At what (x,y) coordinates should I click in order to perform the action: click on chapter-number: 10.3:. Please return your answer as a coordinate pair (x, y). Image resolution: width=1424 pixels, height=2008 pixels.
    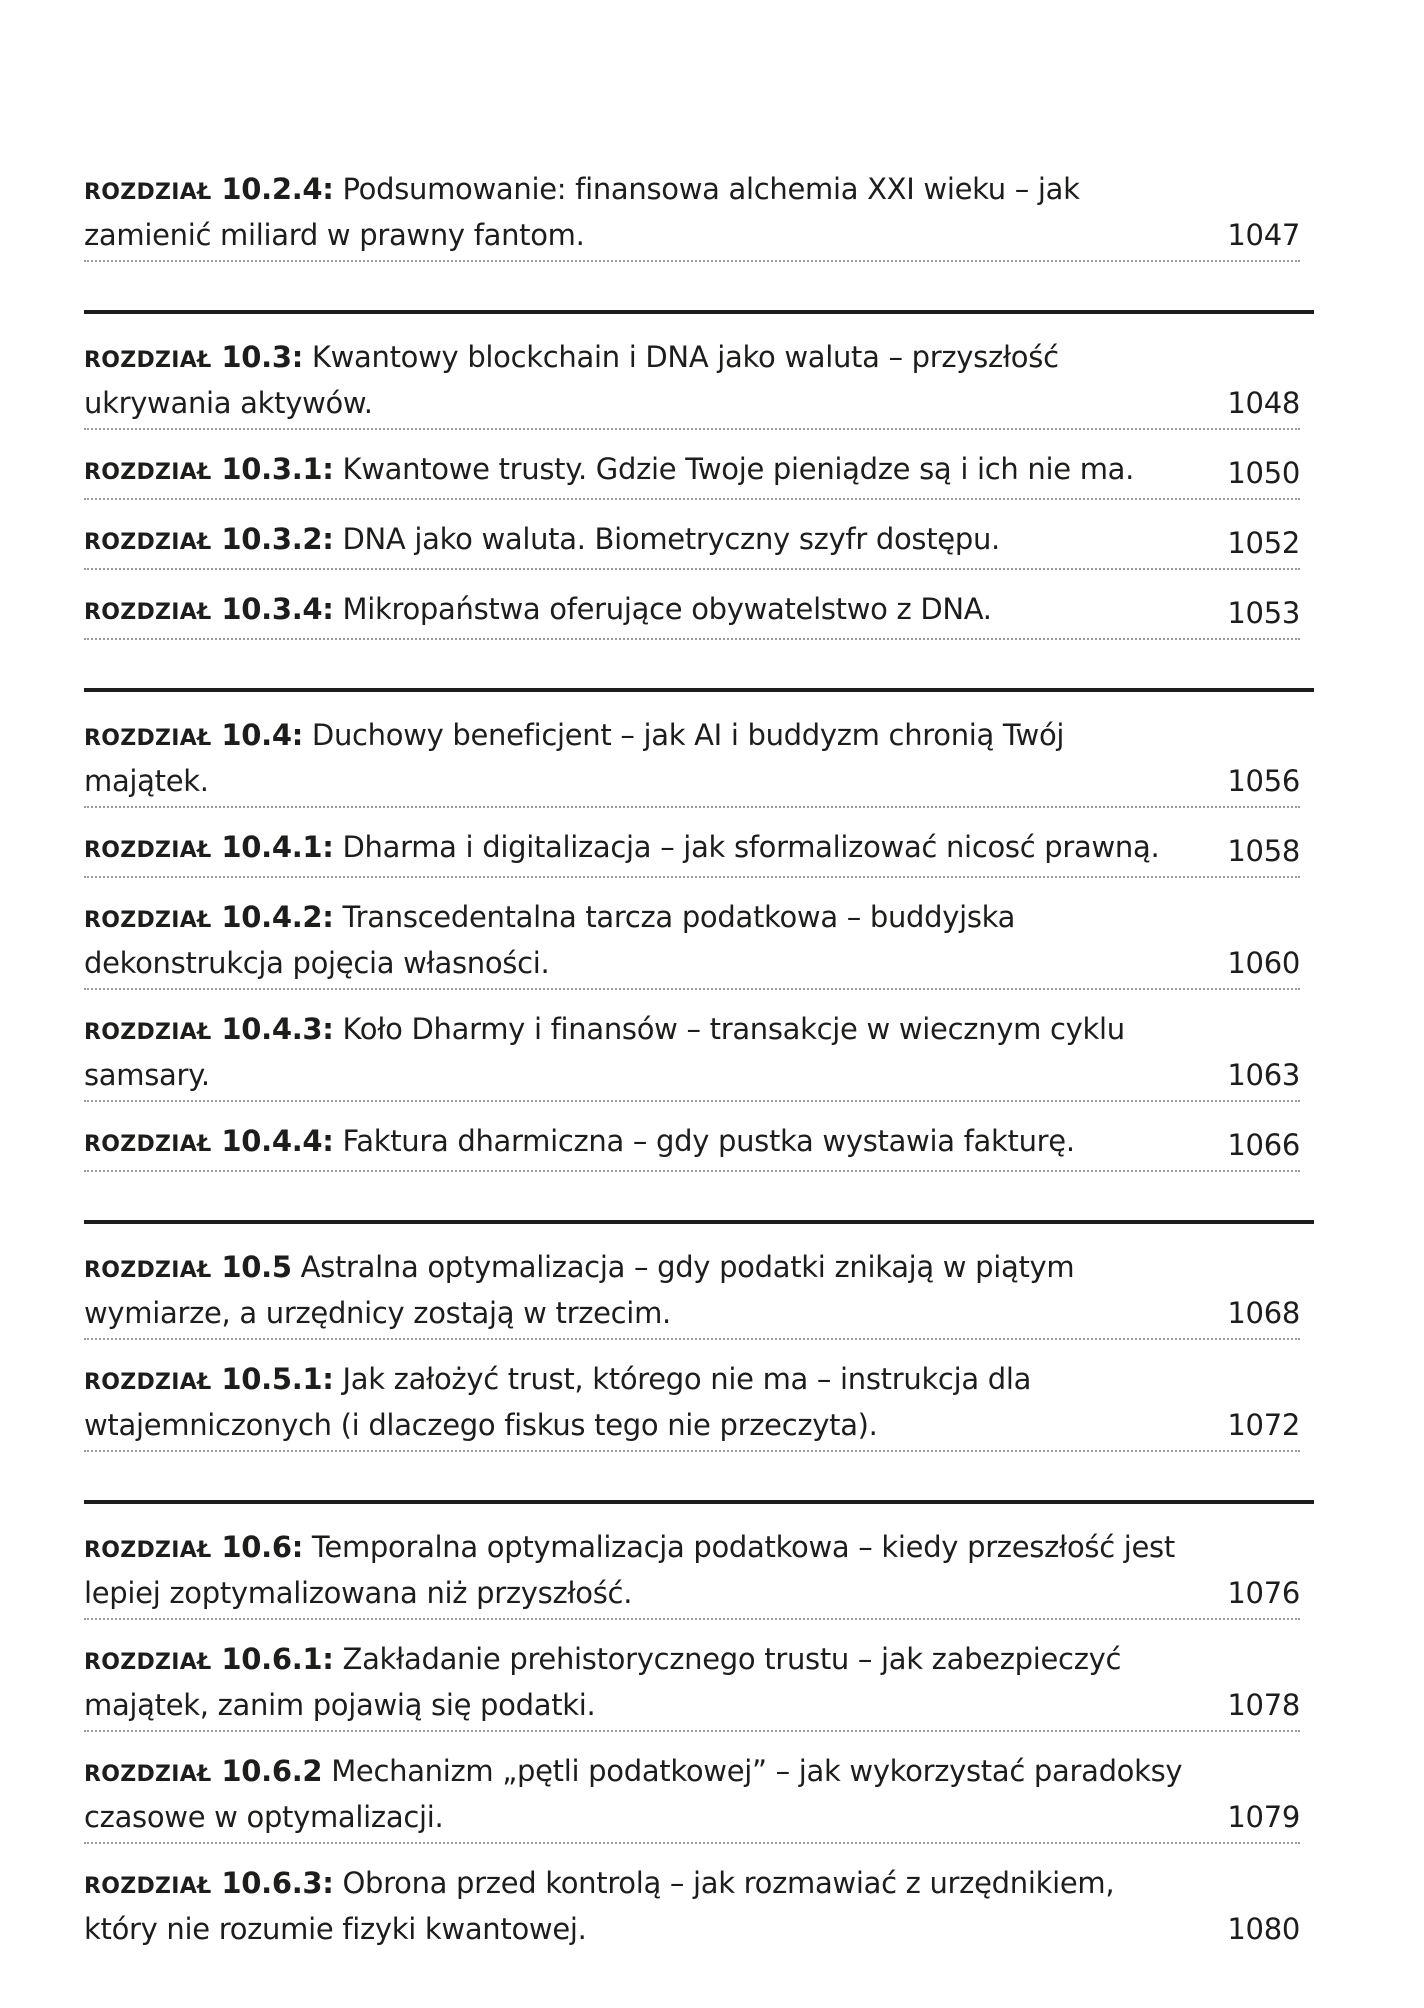
    Looking at the image, I should click on (257, 357).